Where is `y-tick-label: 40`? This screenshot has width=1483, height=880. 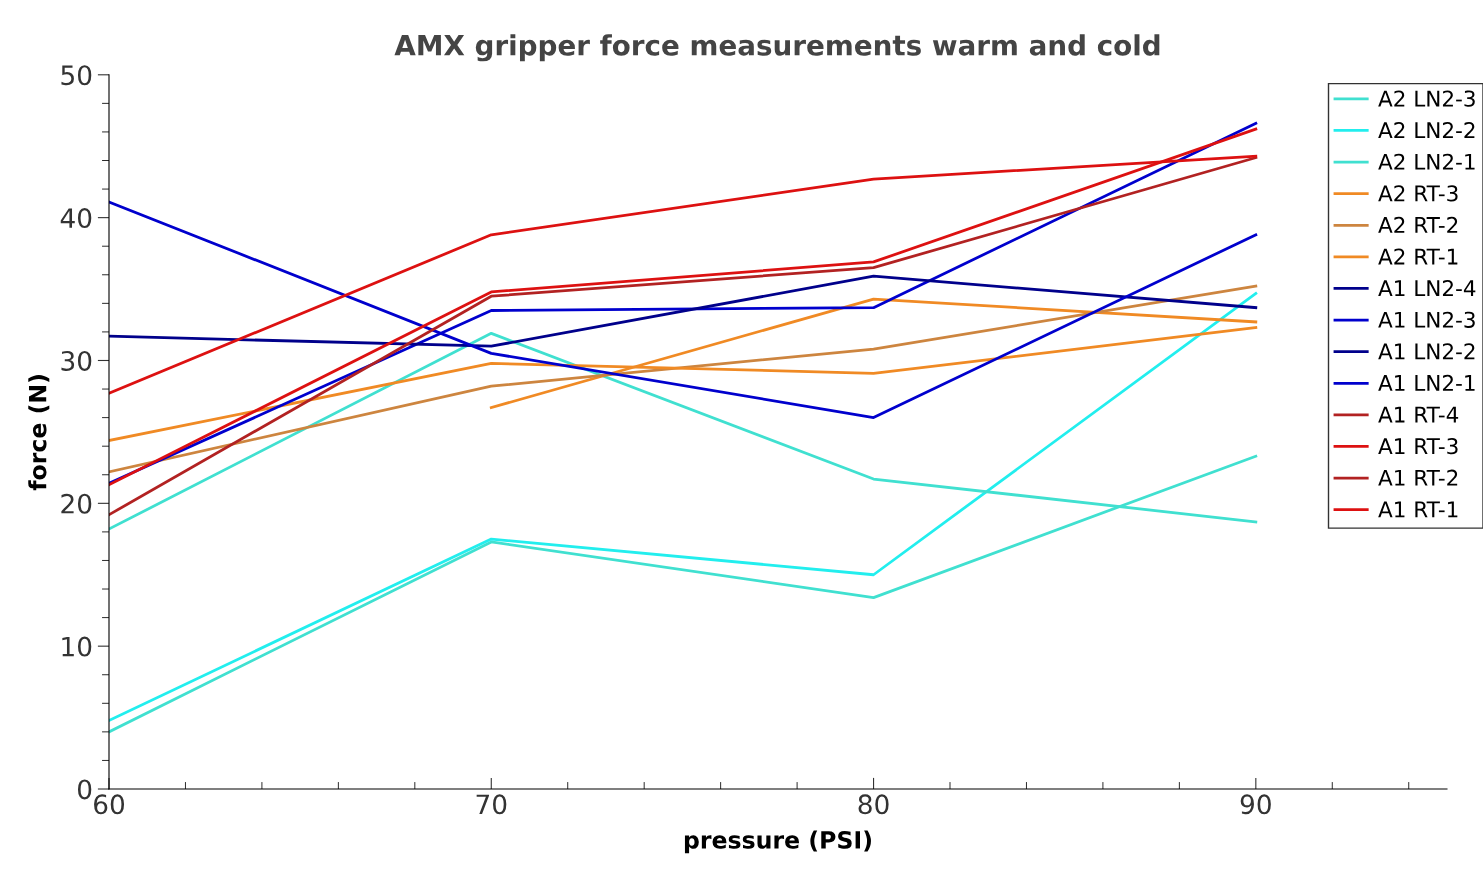 y-tick-label: 40 is located at coordinates (76, 218).